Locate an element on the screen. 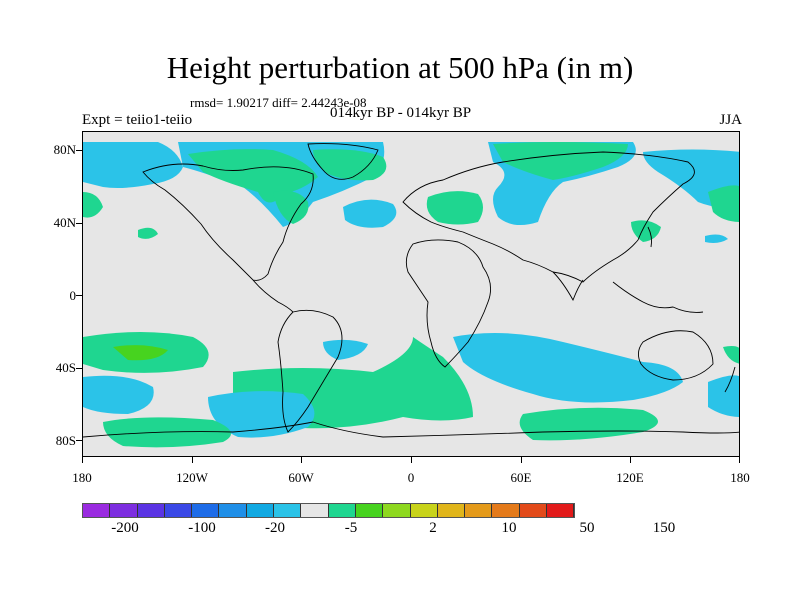  lon-label-180w: 180 is located at coordinates (82, 477).